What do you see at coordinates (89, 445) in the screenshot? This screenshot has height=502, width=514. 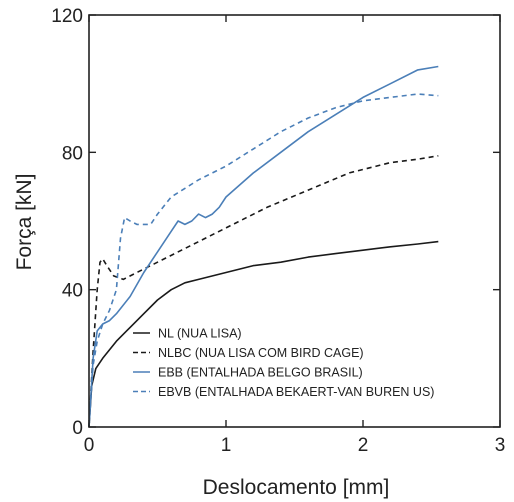 I see `x-tick-label-0: 0` at bounding box center [89, 445].